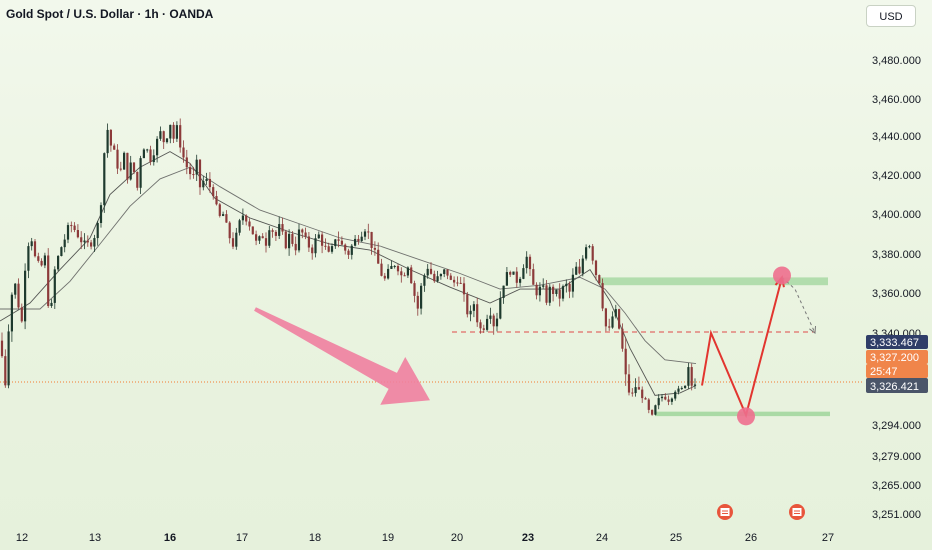 The width and height of the screenshot is (932, 550). Describe the element at coordinates (896, 515) in the screenshot. I see `y-tick-label: 3,251.000` at that location.